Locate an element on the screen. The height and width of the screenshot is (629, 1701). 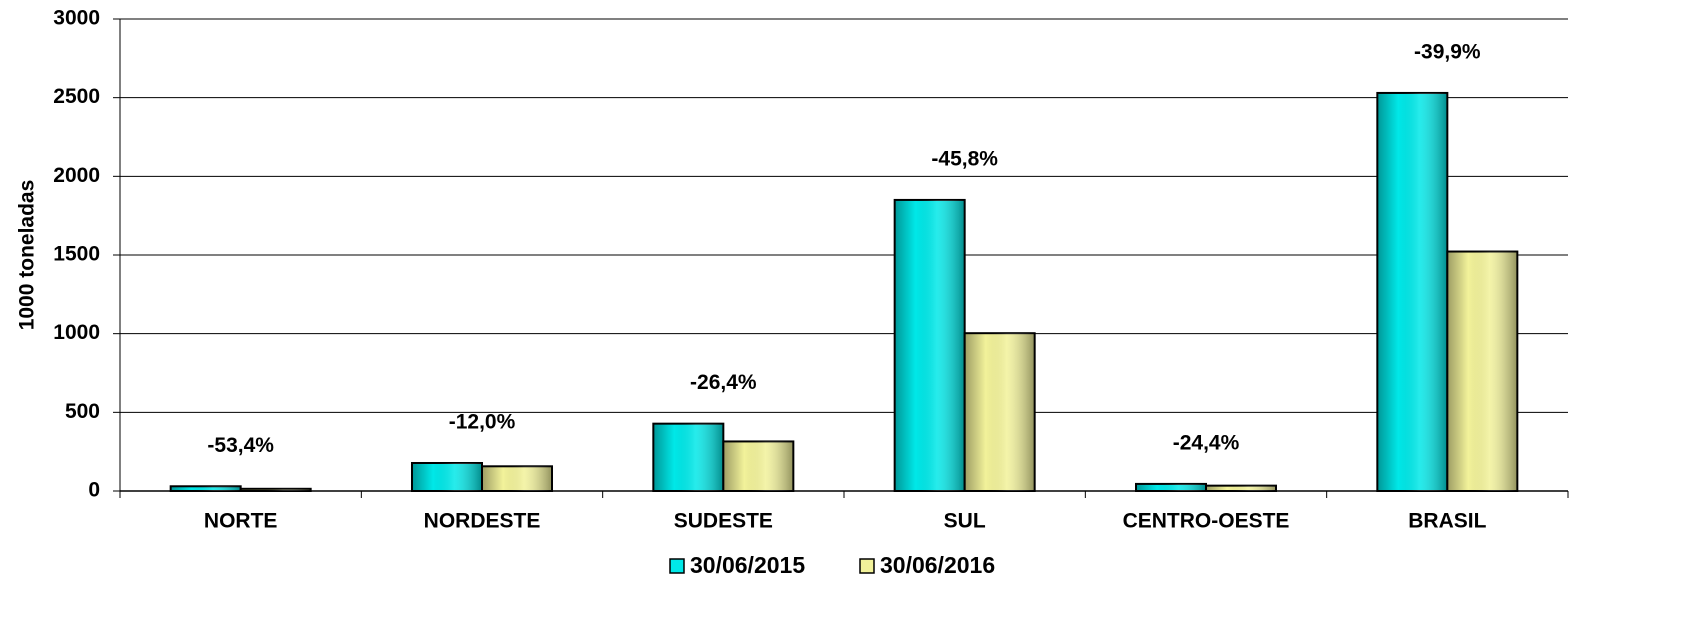
change-label: -53,4% is located at coordinates (240, 445).